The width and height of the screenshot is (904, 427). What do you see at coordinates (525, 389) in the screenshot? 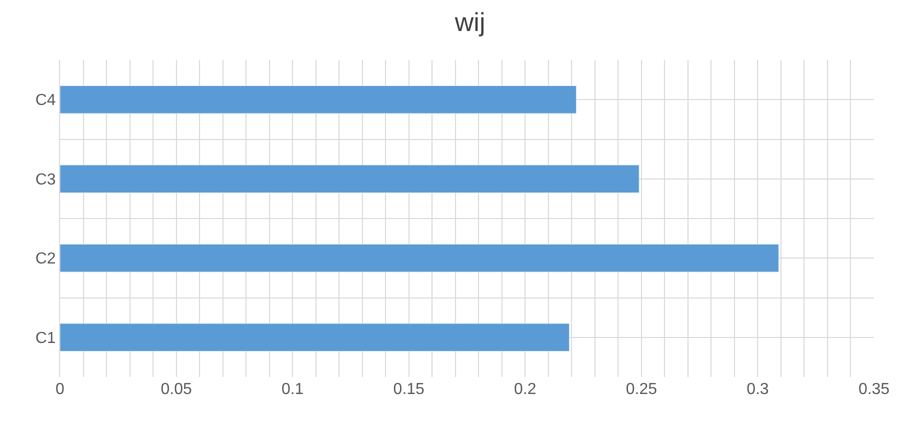
I see `x-tick-label: 0.2` at bounding box center [525, 389].